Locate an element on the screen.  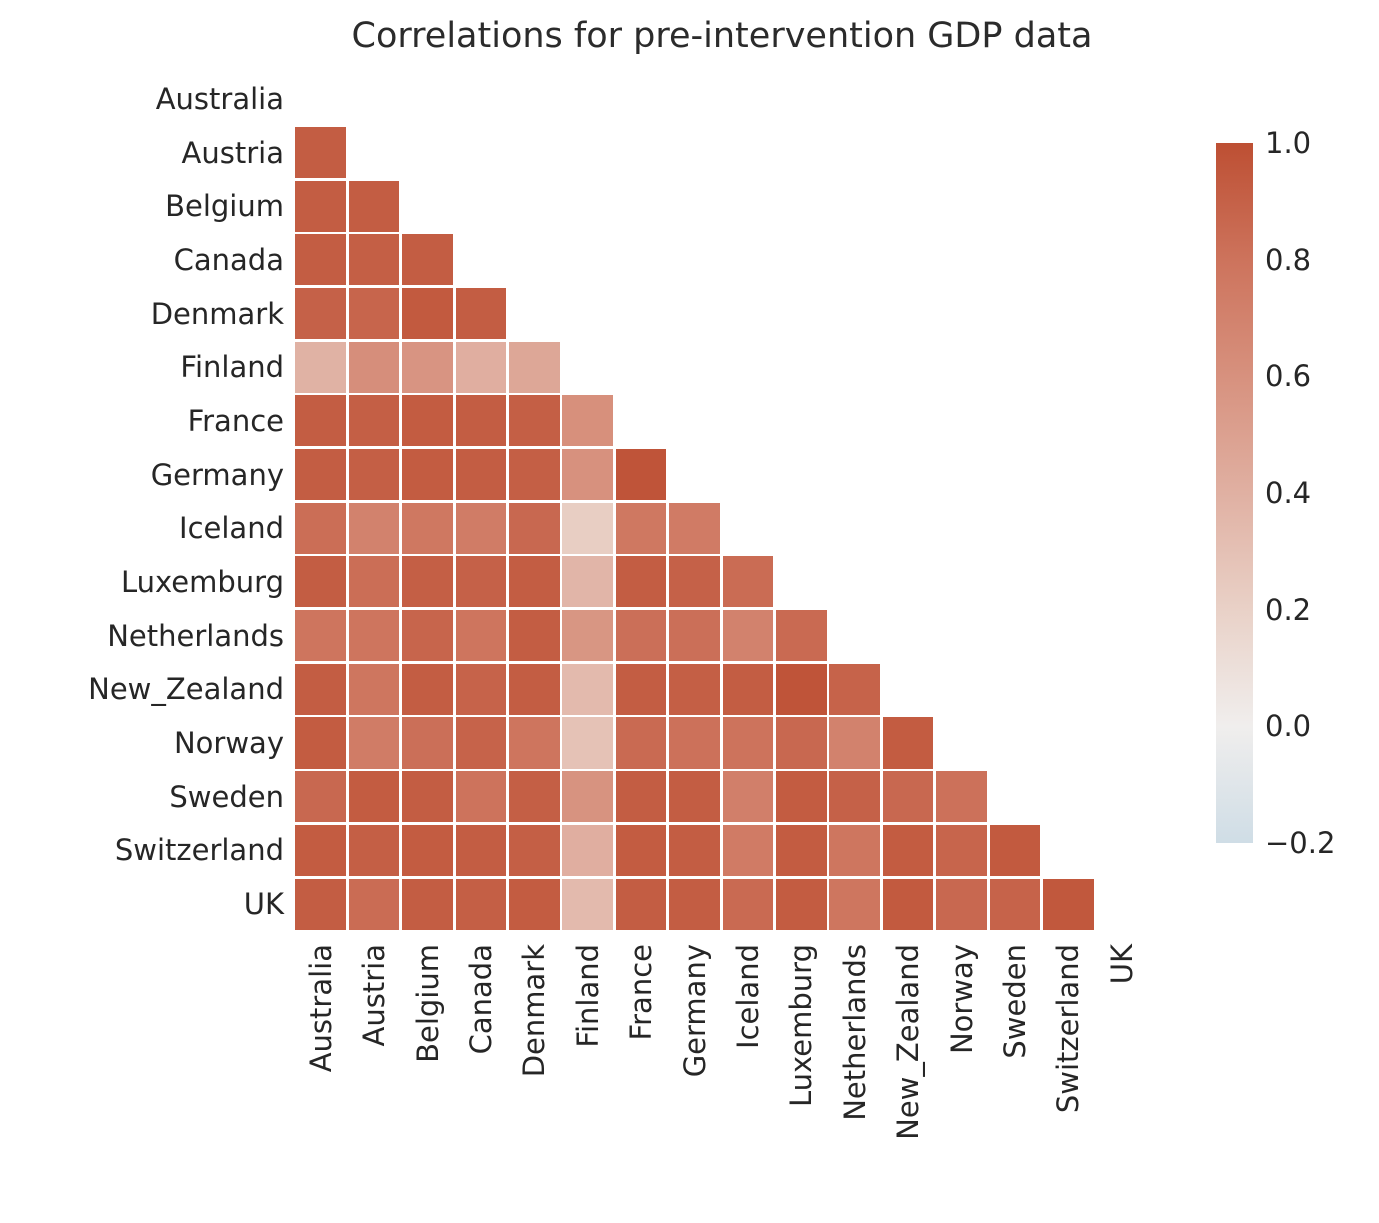
colorbar-gradient is located at coordinates (1234, 493).